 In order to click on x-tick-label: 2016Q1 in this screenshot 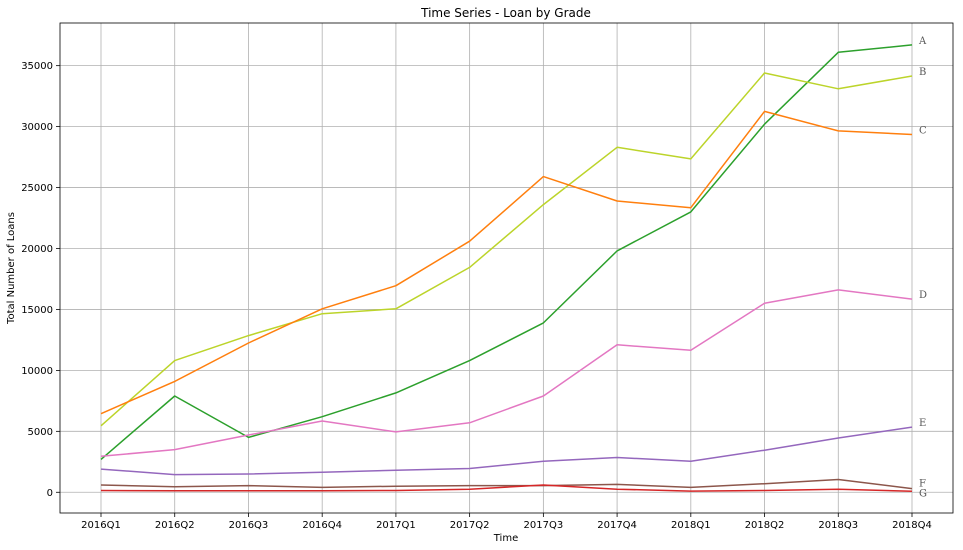, I will do `click(101, 525)`.